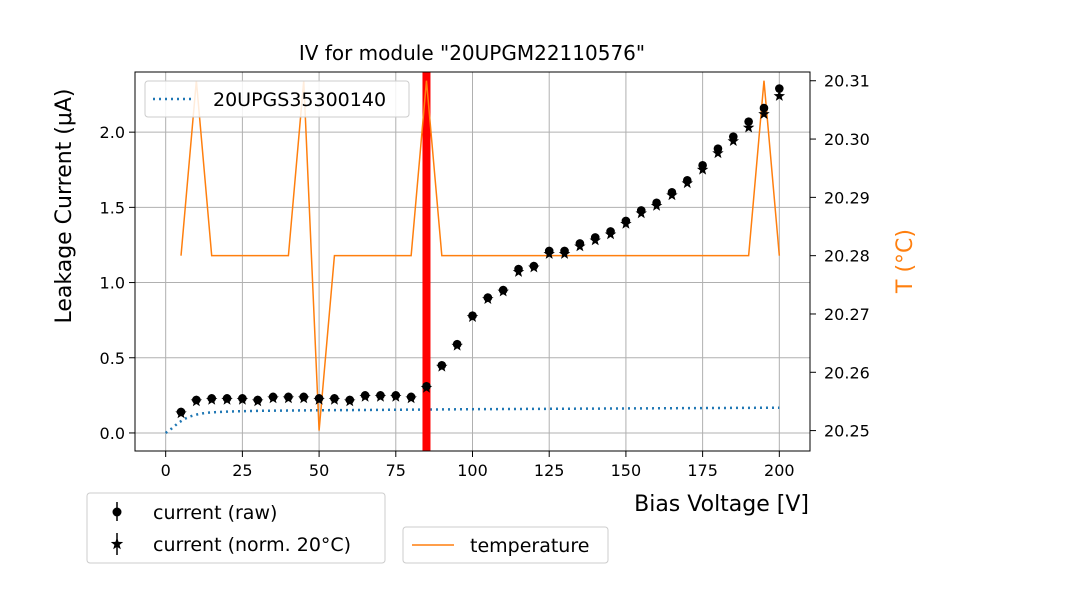 This screenshot has height=600, width=1080. I want to click on legend-fit-label: 20UPGS35300140, so click(299, 100).